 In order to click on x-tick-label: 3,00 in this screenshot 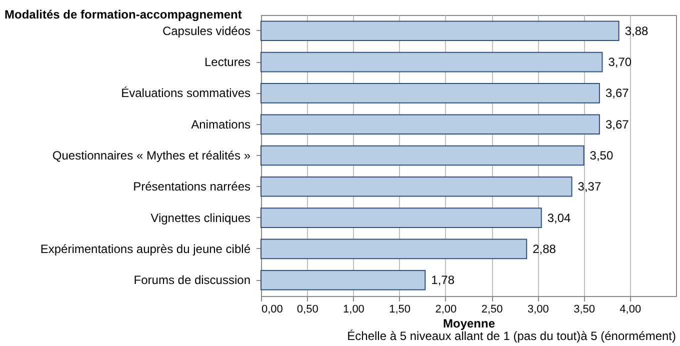, I will do `click(538, 310)`.